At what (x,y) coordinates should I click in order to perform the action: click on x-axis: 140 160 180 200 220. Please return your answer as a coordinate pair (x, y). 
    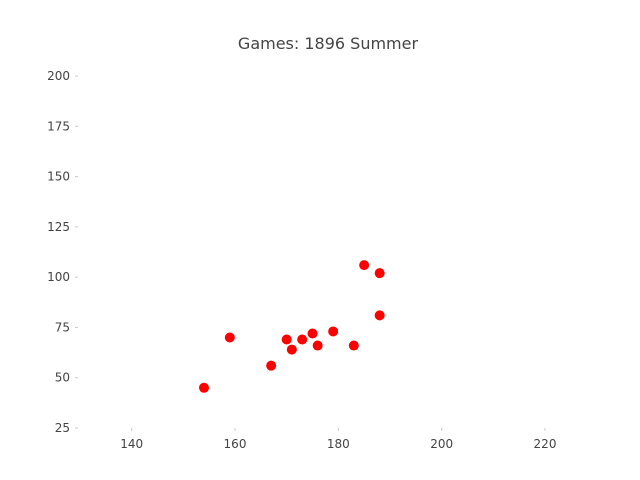
    Looking at the image, I should click on (338, 439).